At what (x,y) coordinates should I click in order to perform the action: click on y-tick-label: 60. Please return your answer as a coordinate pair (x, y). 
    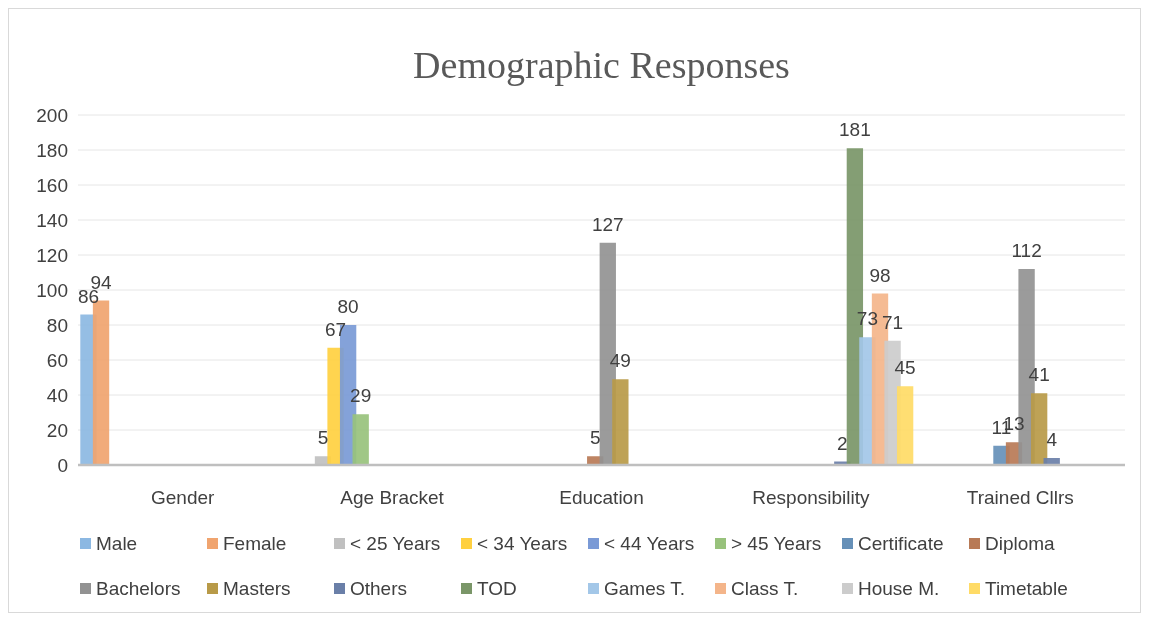
    Looking at the image, I should click on (57, 360).